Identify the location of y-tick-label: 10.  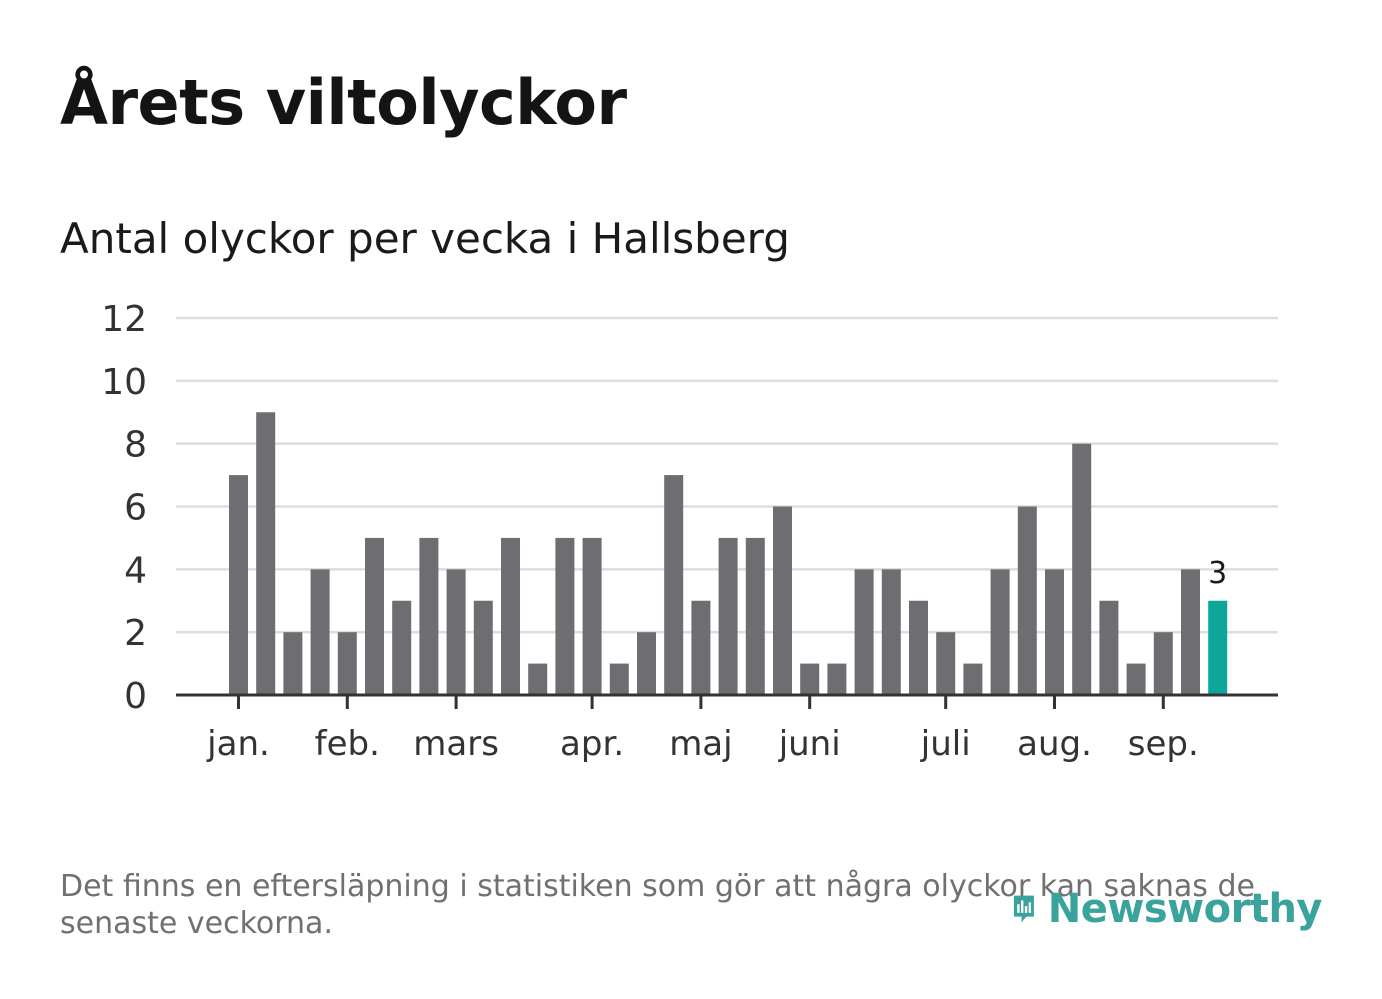
(124, 382).